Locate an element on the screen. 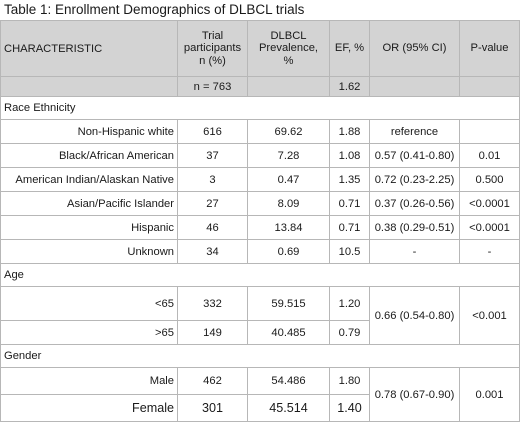 Image resolution: width=520 pixels, height=422 pixels. row-label: Non-Hispanic white is located at coordinates (89, 131).